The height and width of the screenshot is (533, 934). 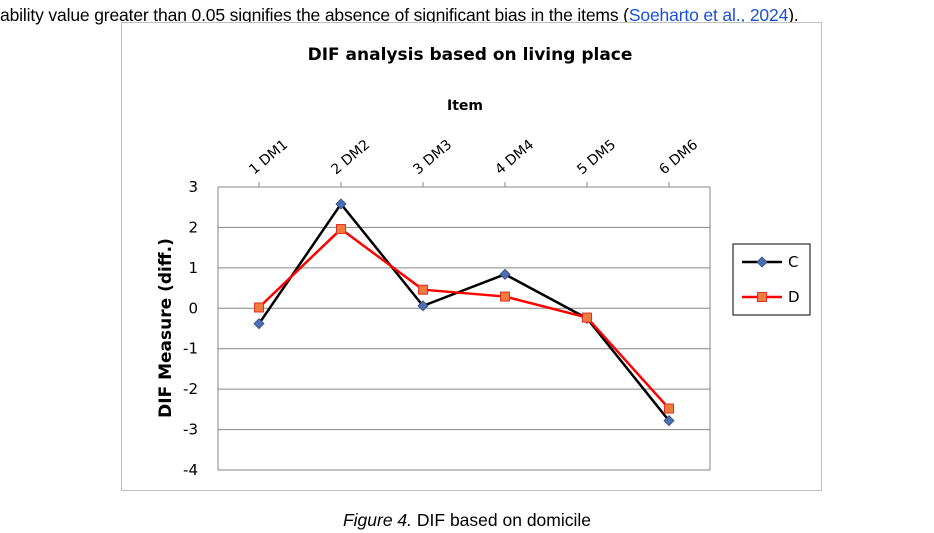 I want to click on citation-link: Soeharto et al., 2024, so click(x=708, y=15).